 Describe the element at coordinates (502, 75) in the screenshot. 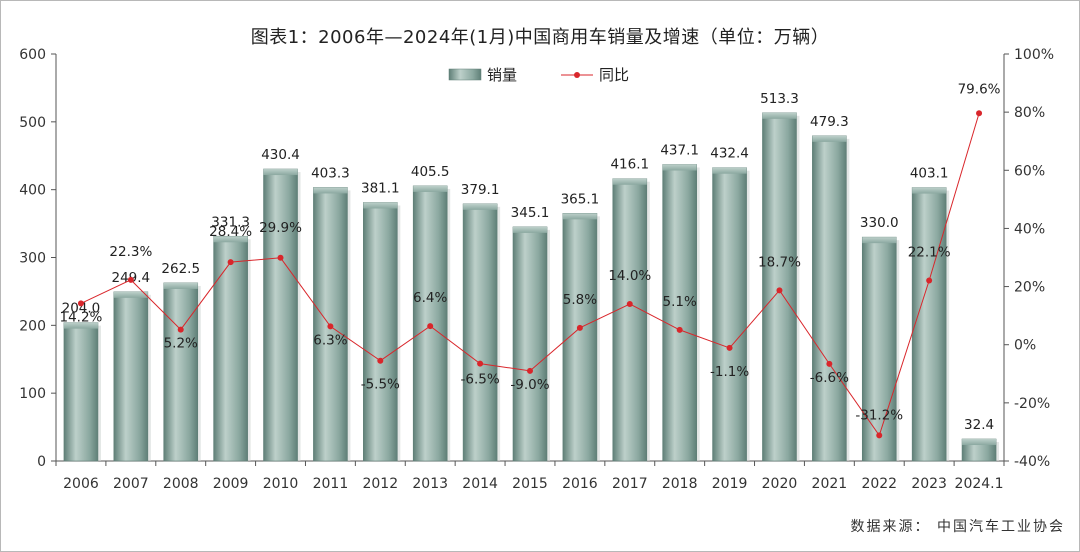

I see `legend-label-sales: 销量` at that location.